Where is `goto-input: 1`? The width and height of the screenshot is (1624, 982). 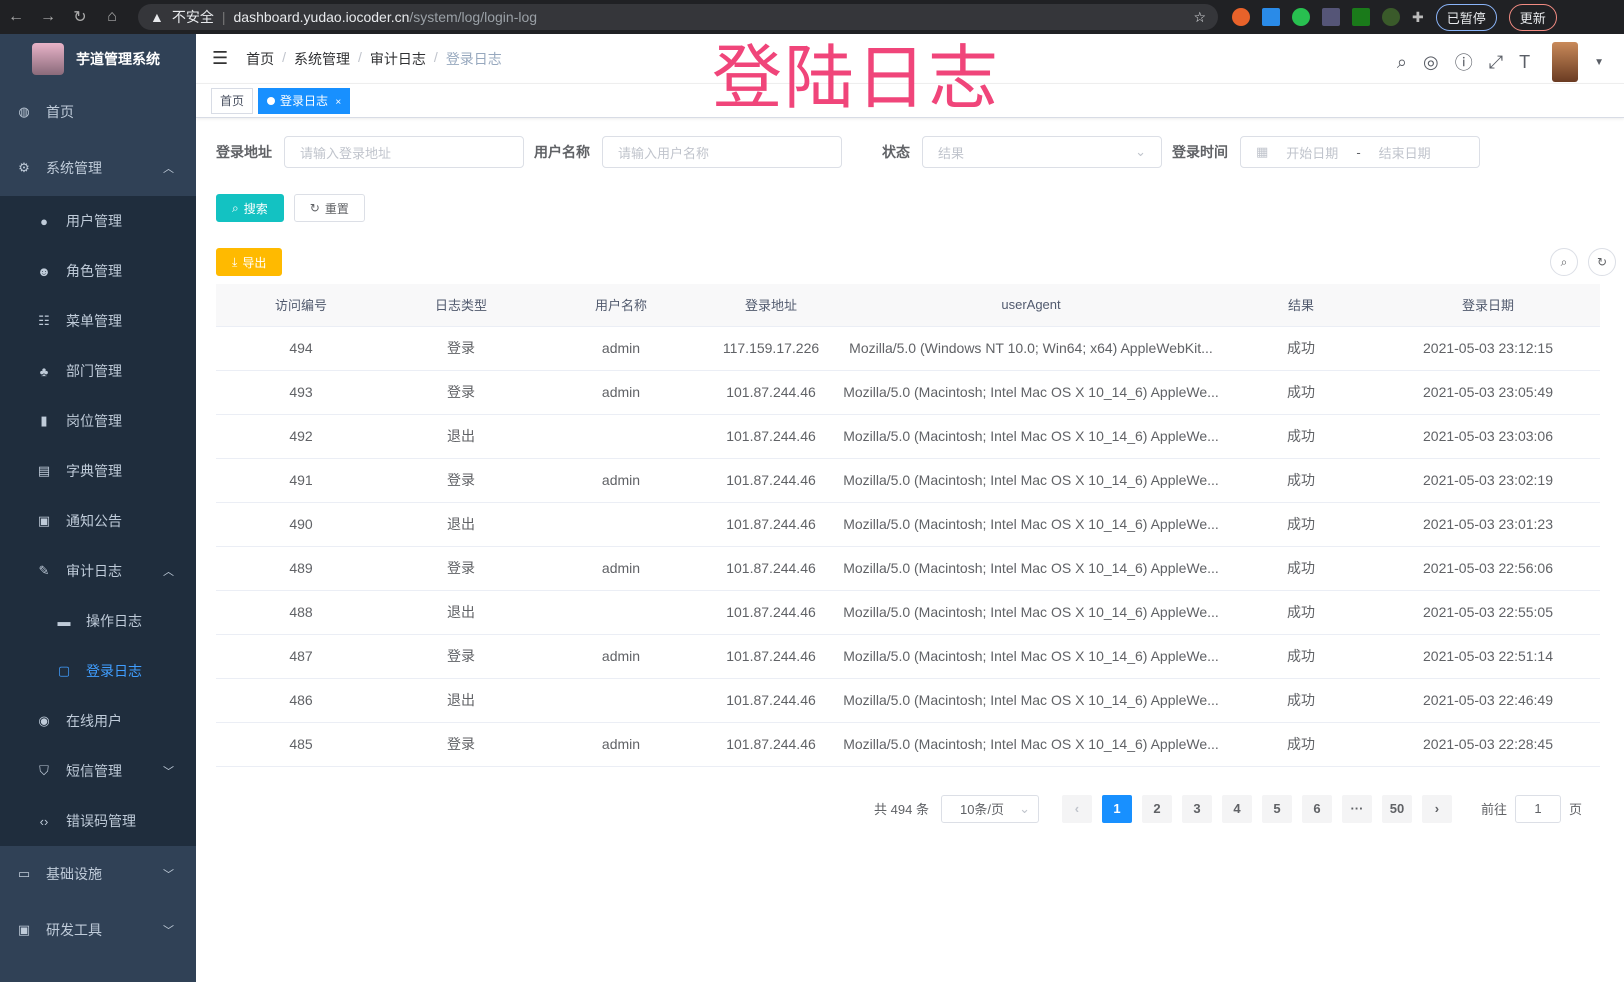 goto-input: 1 is located at coordinates (1537, 808).